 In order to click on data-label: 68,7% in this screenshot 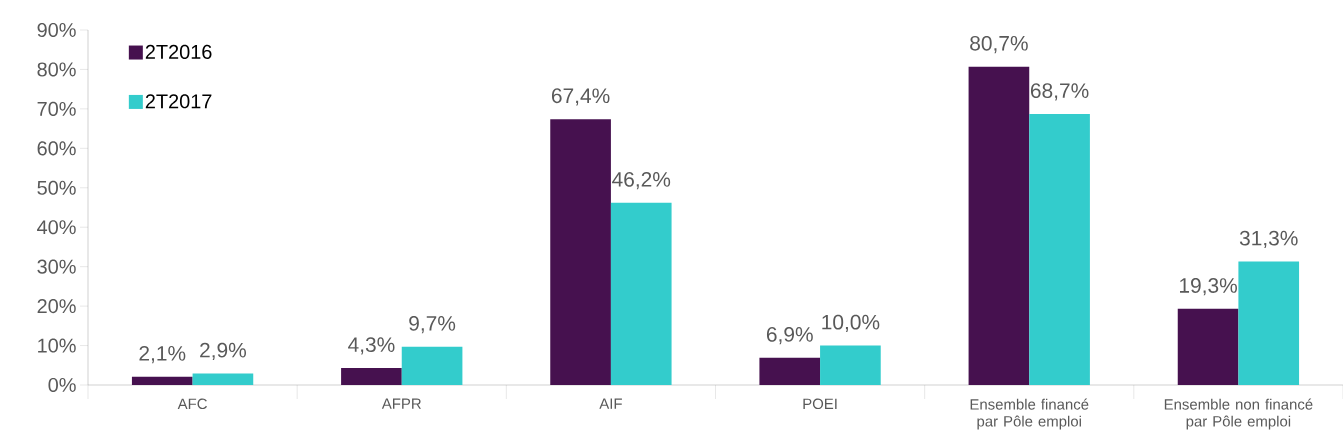, I will do `click(1059, 92)`.